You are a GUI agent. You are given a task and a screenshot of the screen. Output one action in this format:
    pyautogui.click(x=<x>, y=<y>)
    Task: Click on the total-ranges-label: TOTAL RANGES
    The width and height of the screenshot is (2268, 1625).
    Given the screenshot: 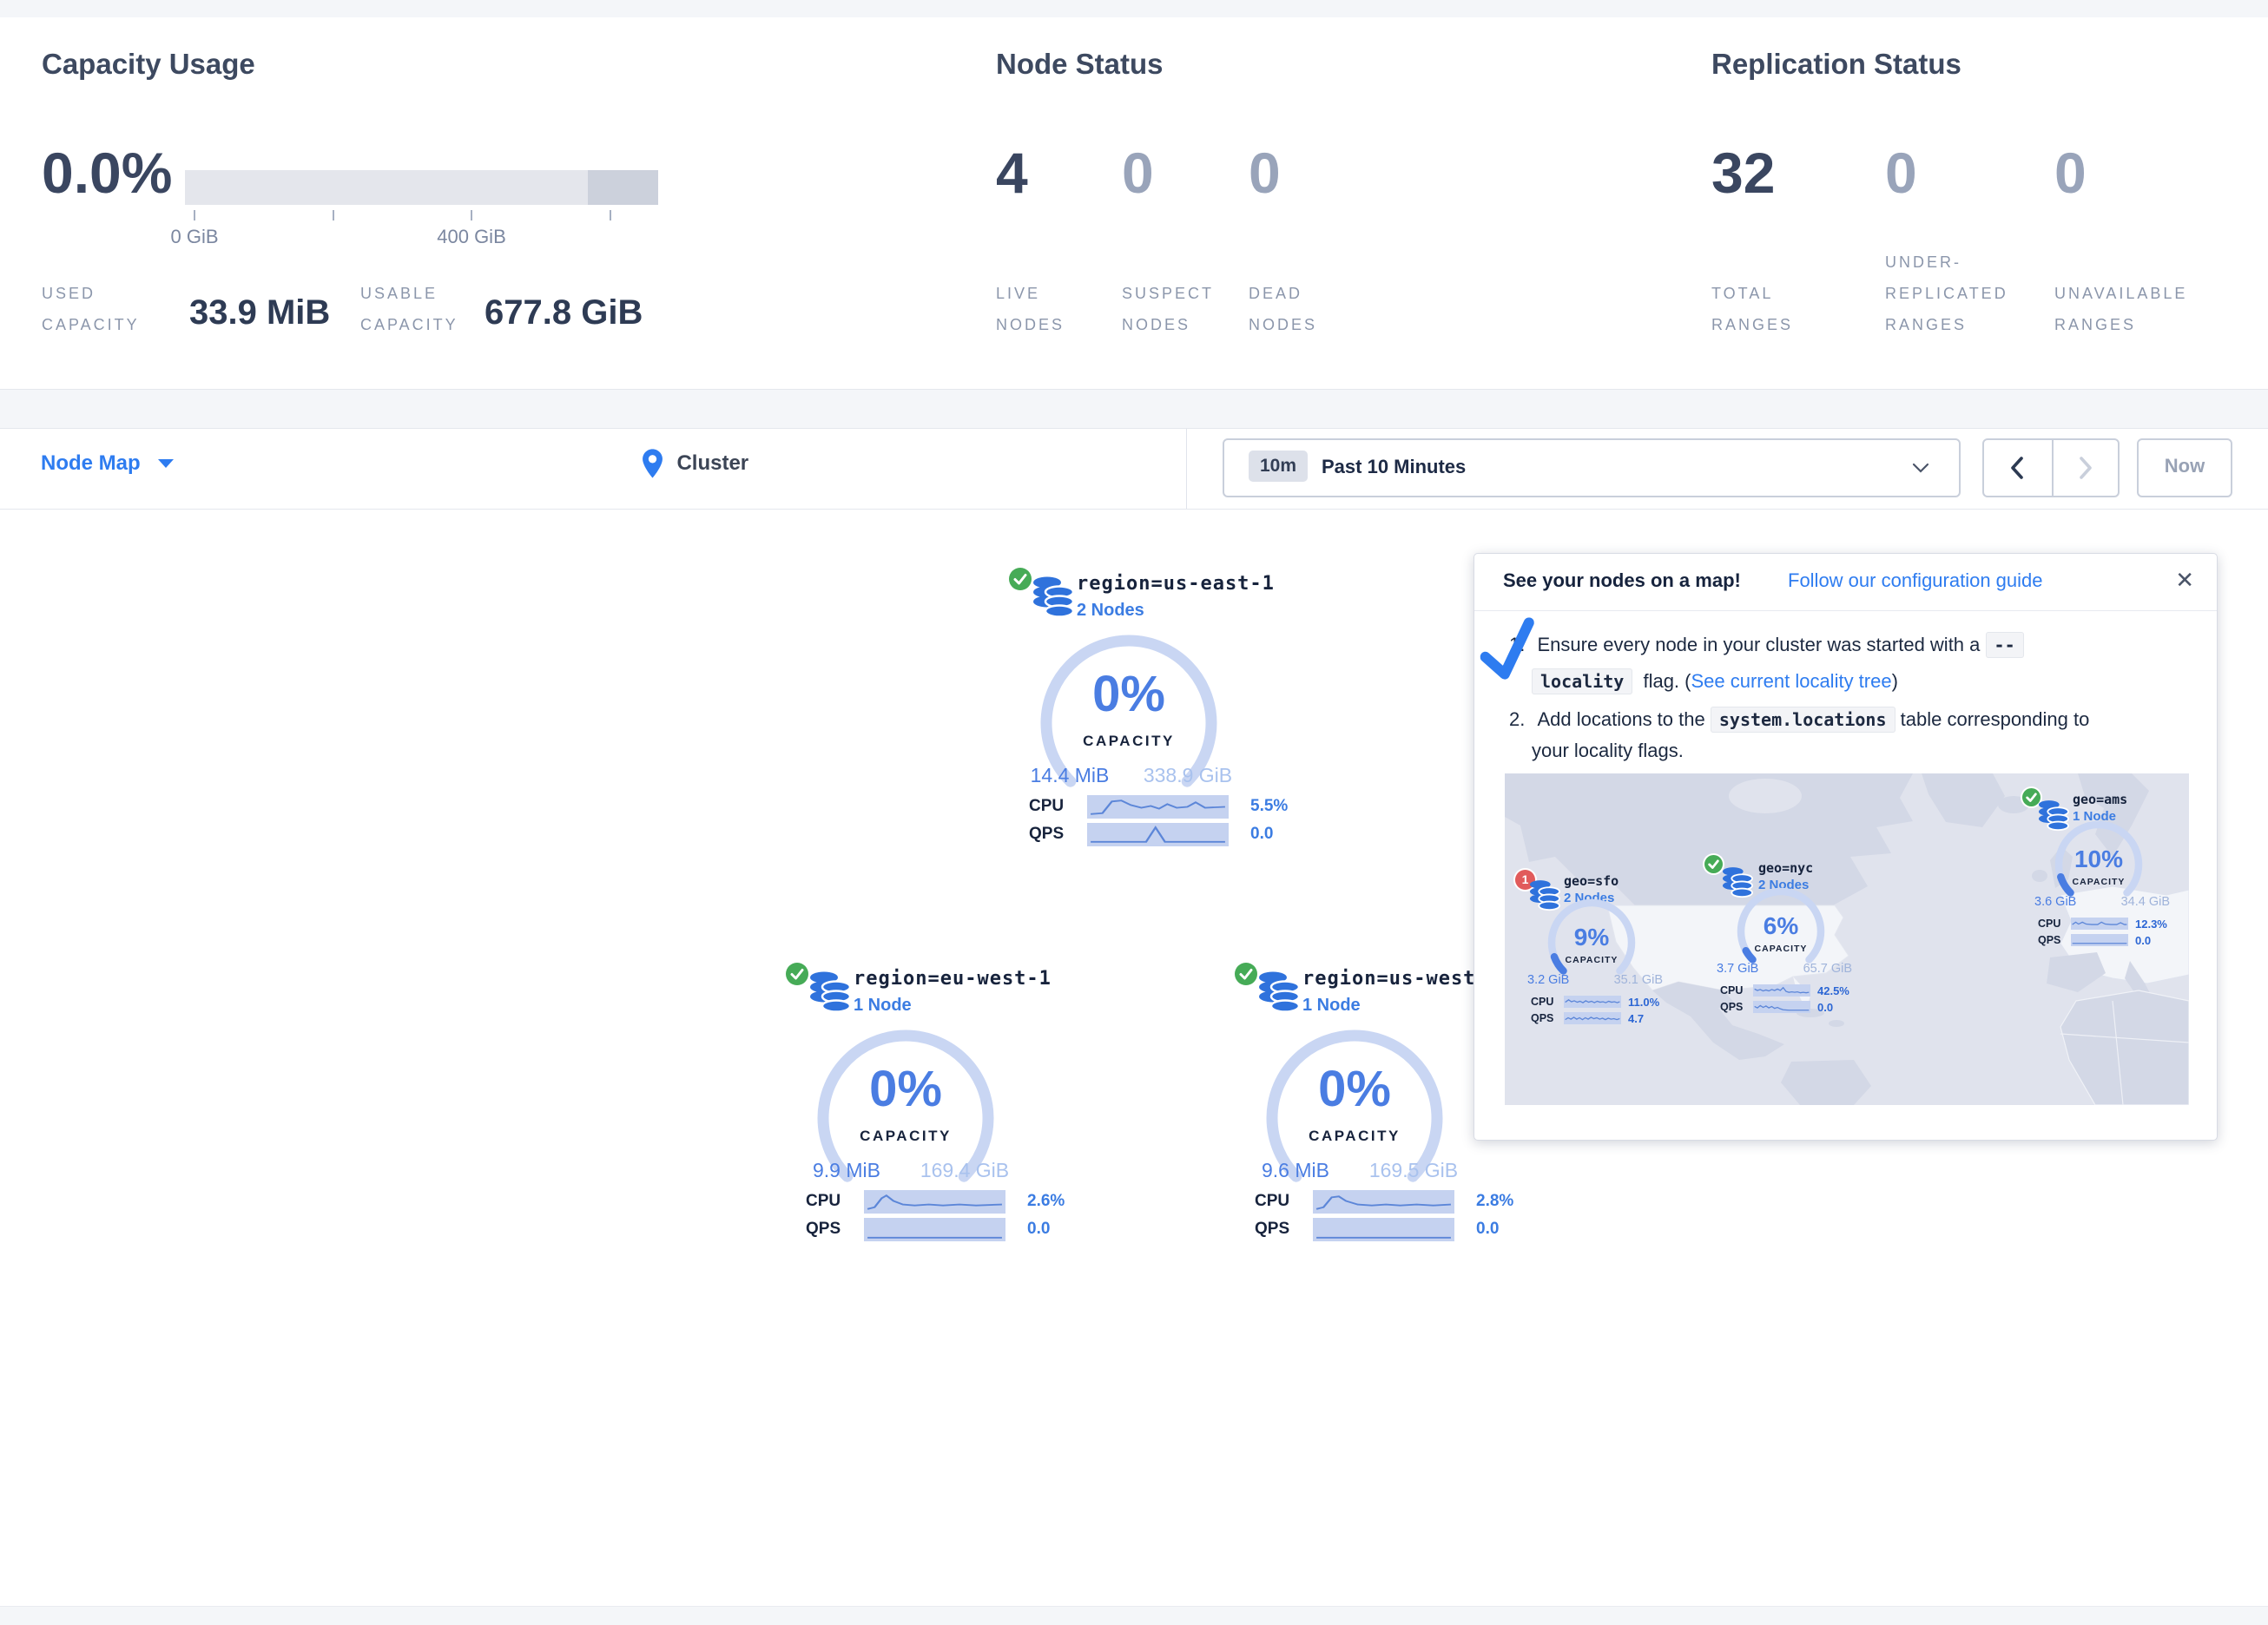 What is the action you would take?
    pyautogui.click(x=1752, y=309)
    